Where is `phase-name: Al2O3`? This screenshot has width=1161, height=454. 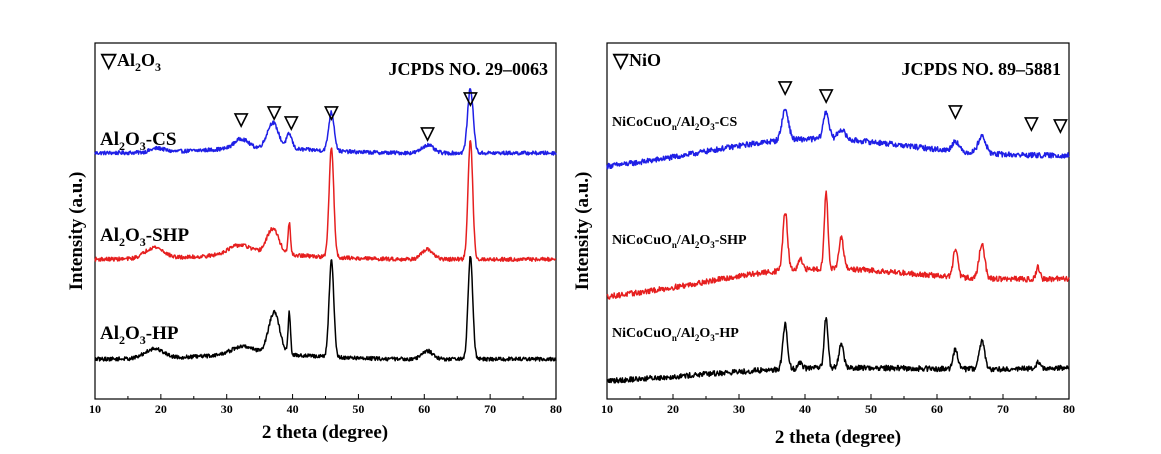
phase-name: Al2O3 is located at coordinates (139, 62).